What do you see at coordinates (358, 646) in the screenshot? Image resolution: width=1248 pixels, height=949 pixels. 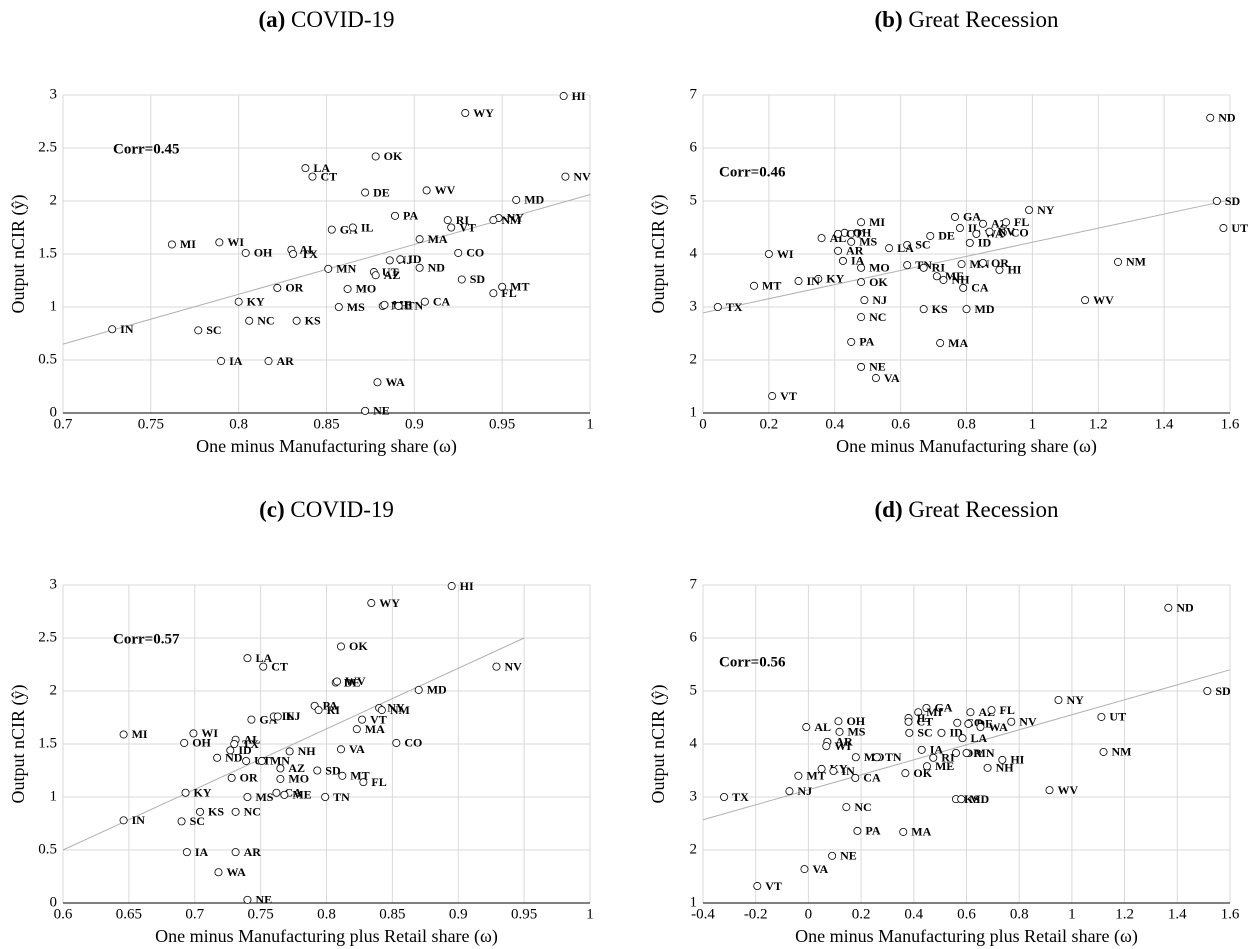 I see `point-label: OK` at bounding box center [358, 646].